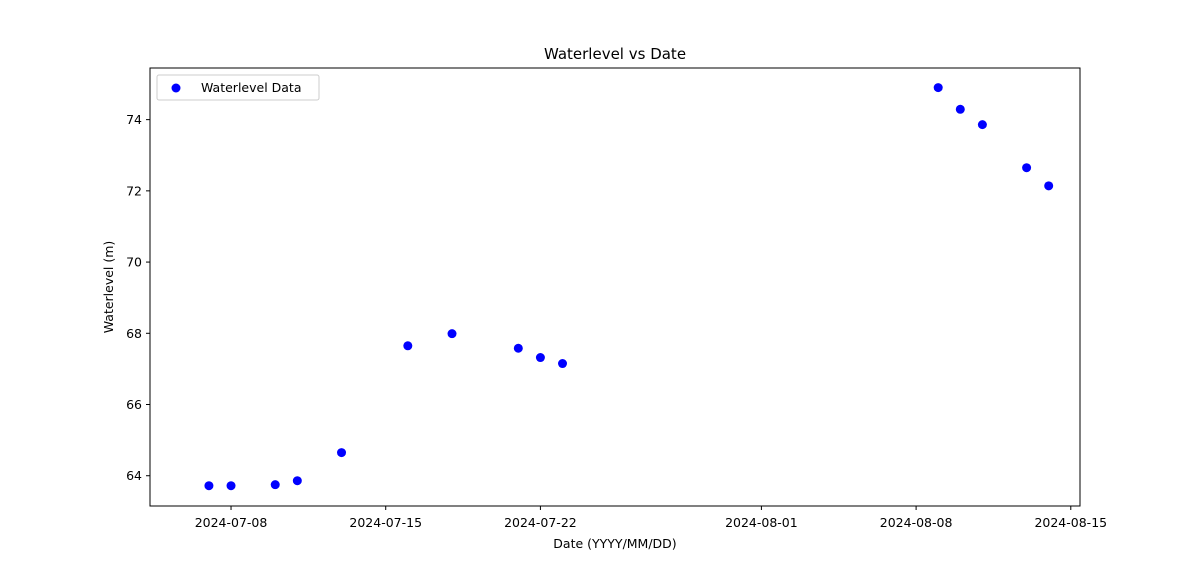 The image size is (1200, 569). What do you see at coordinates (134, 119) in the screenshot?
I see `y-tick-label: 74` at bounding box center [134, 119].